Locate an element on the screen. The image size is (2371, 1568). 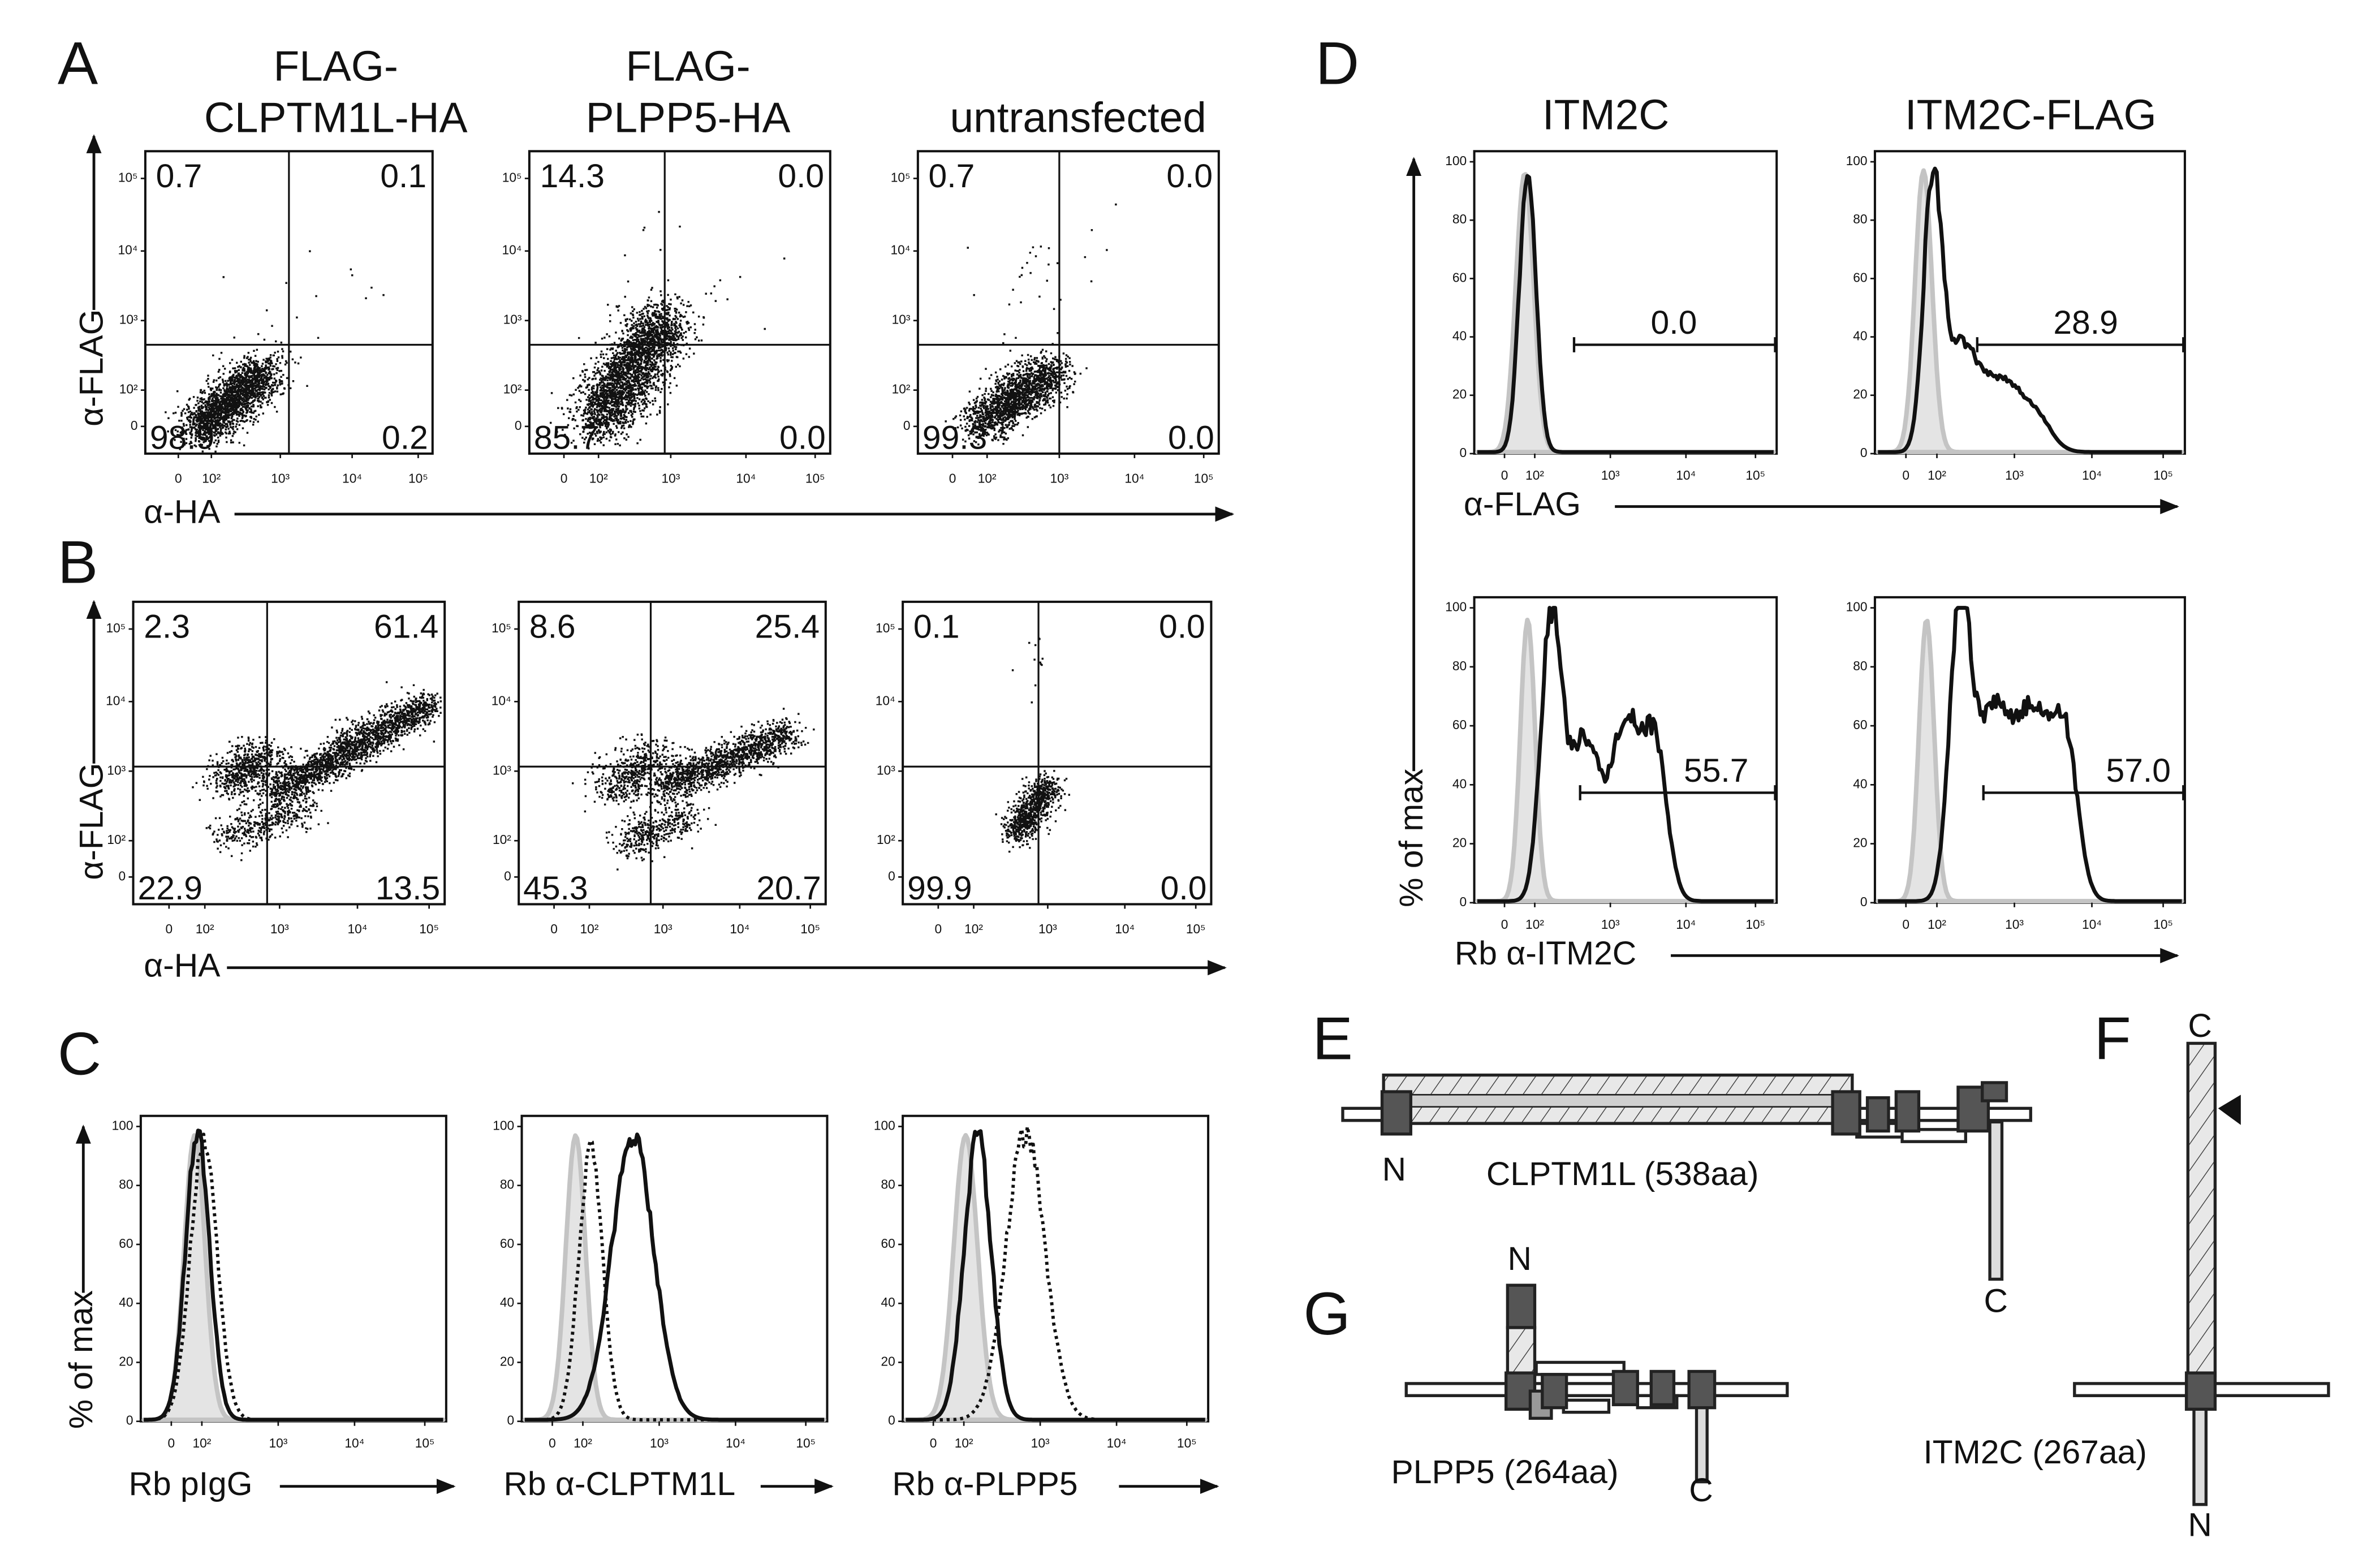
gate-value: 55.7 is located at coordinates (1716, 770).